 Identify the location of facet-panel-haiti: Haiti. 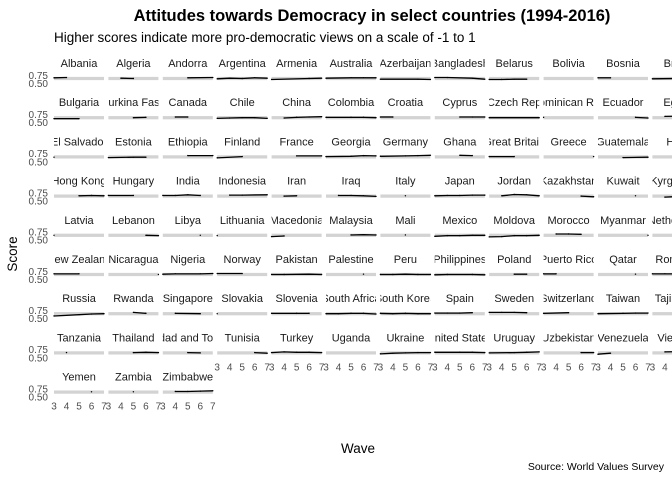
(662, 147).